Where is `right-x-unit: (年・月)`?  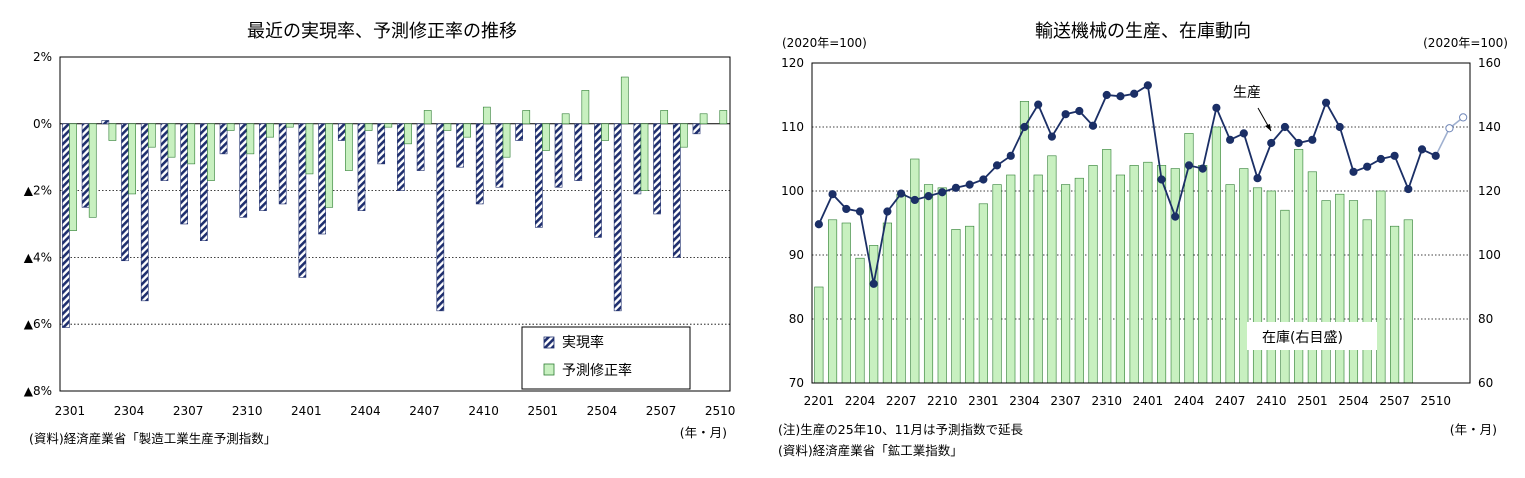
right-x-unit: (年・月) is located at coordinates (1473, 429).